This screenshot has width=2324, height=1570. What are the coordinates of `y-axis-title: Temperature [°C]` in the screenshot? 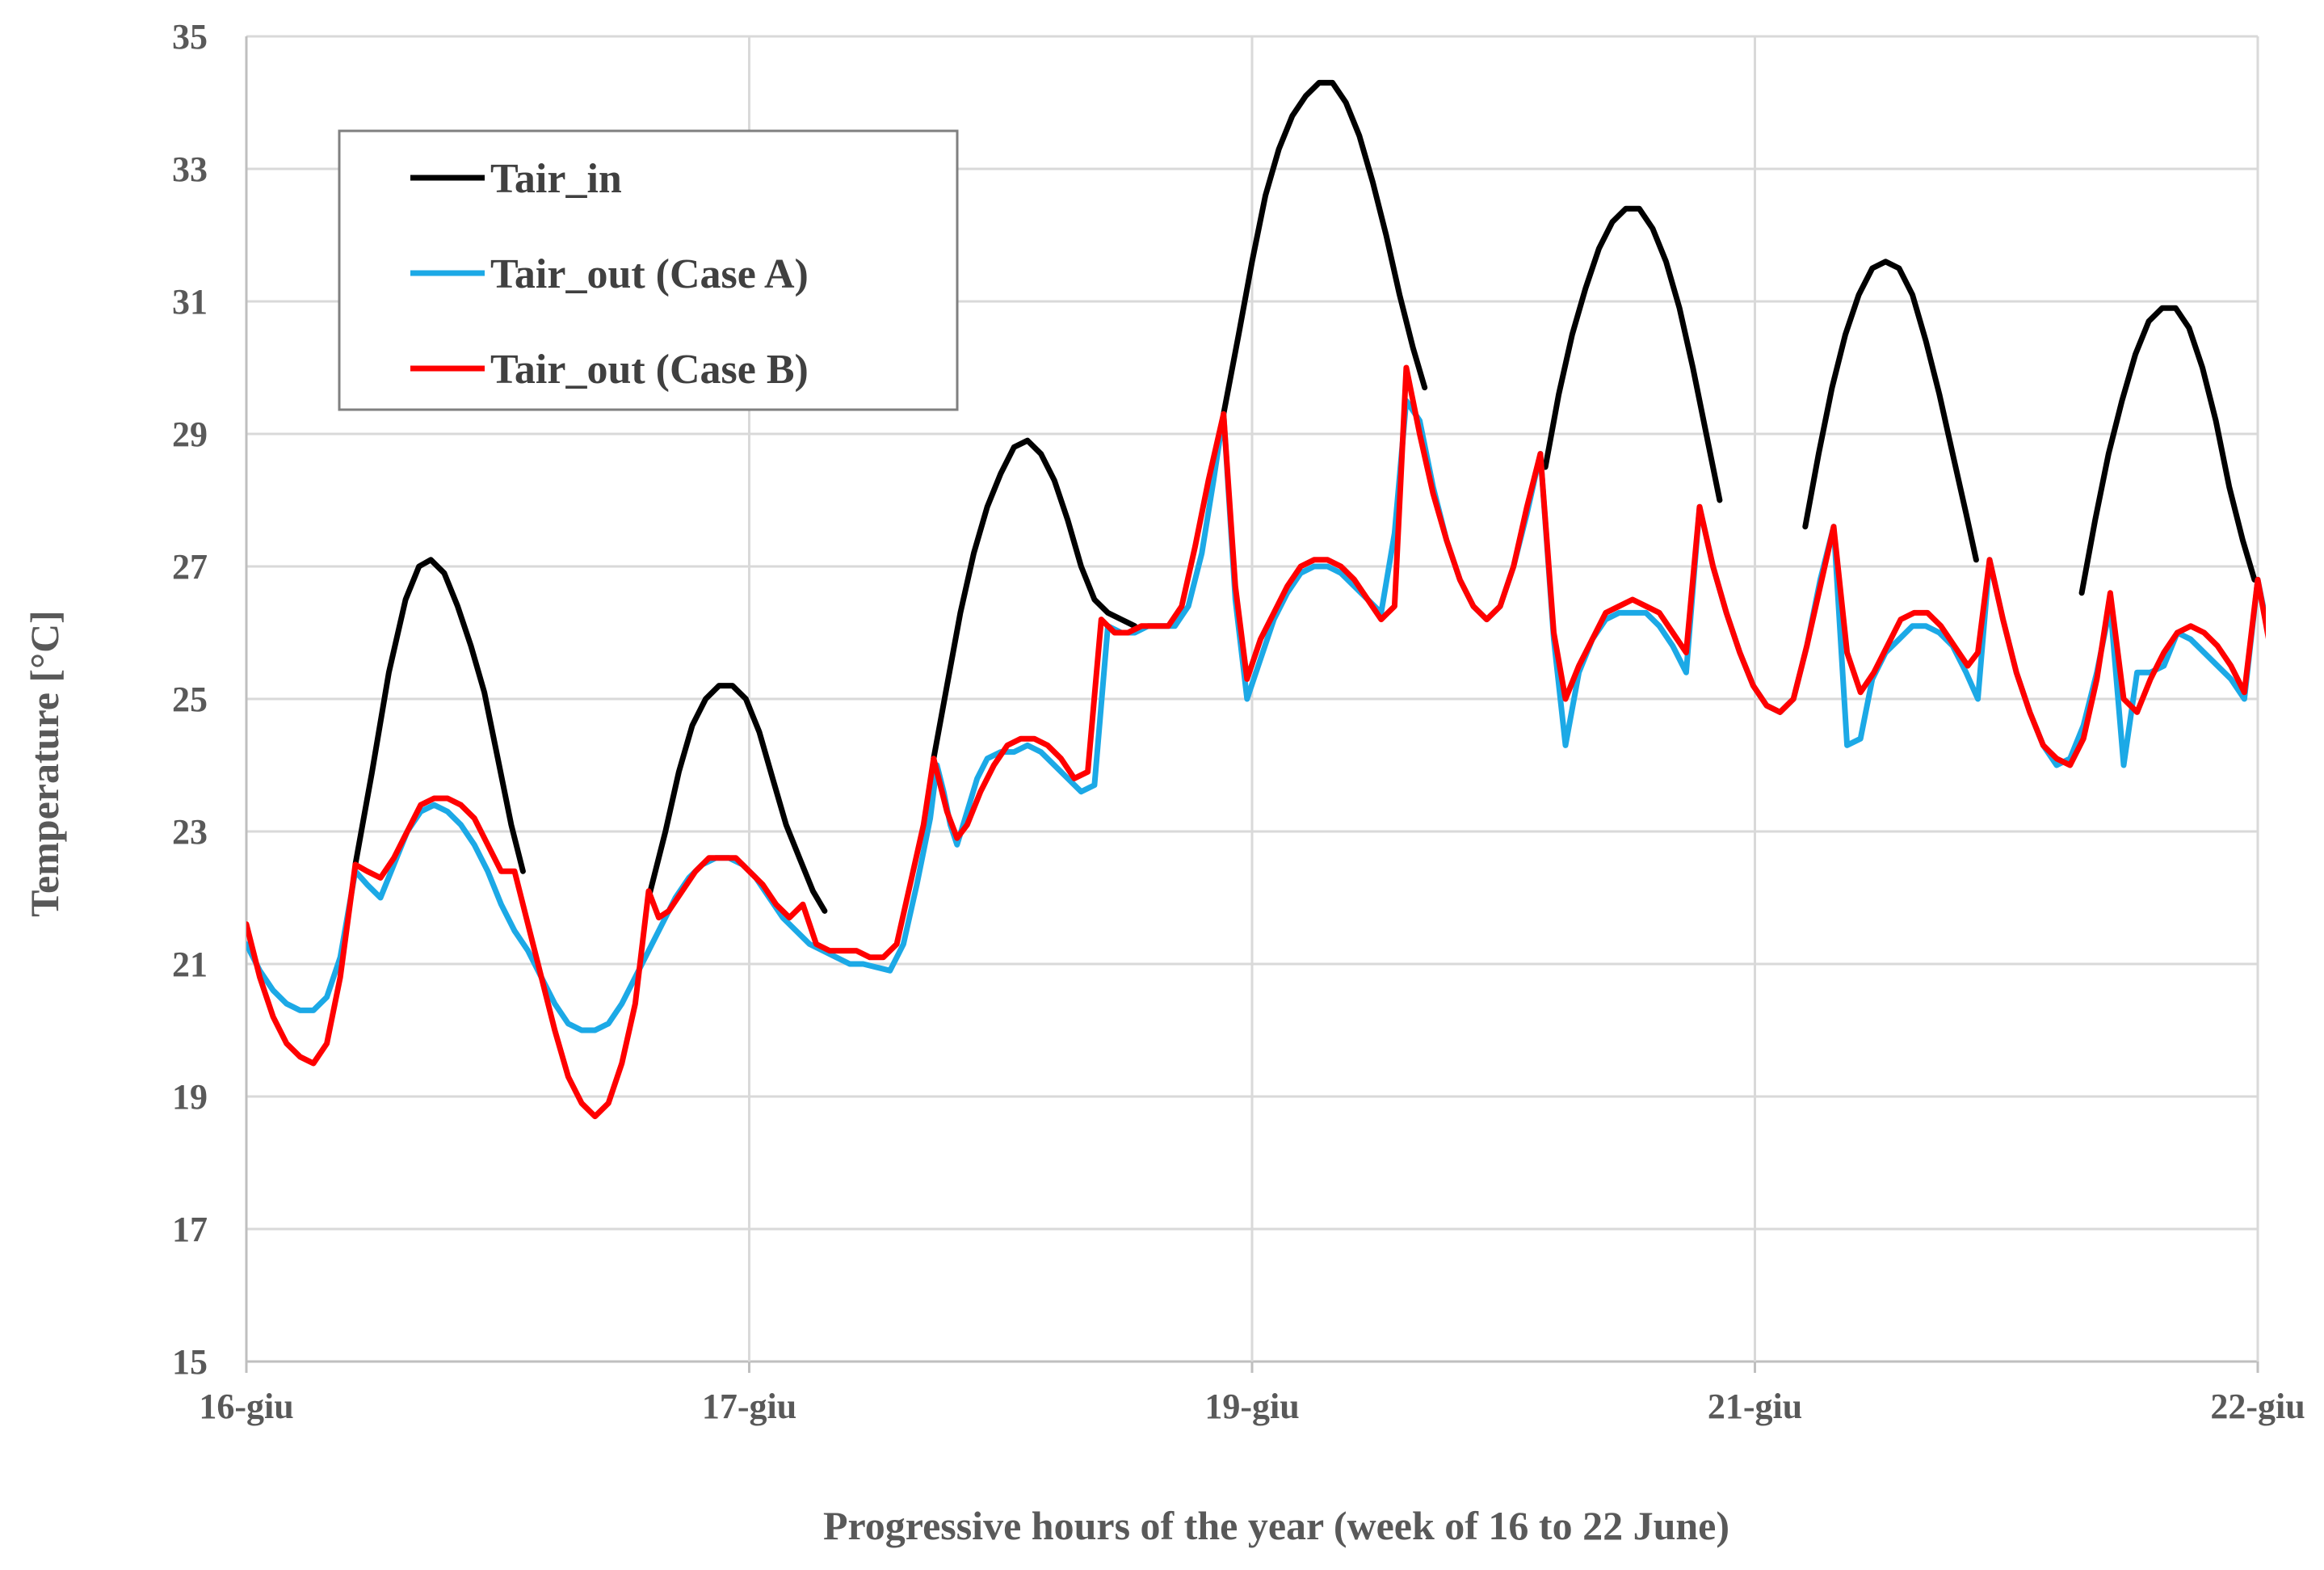 It's located at (45, 763).